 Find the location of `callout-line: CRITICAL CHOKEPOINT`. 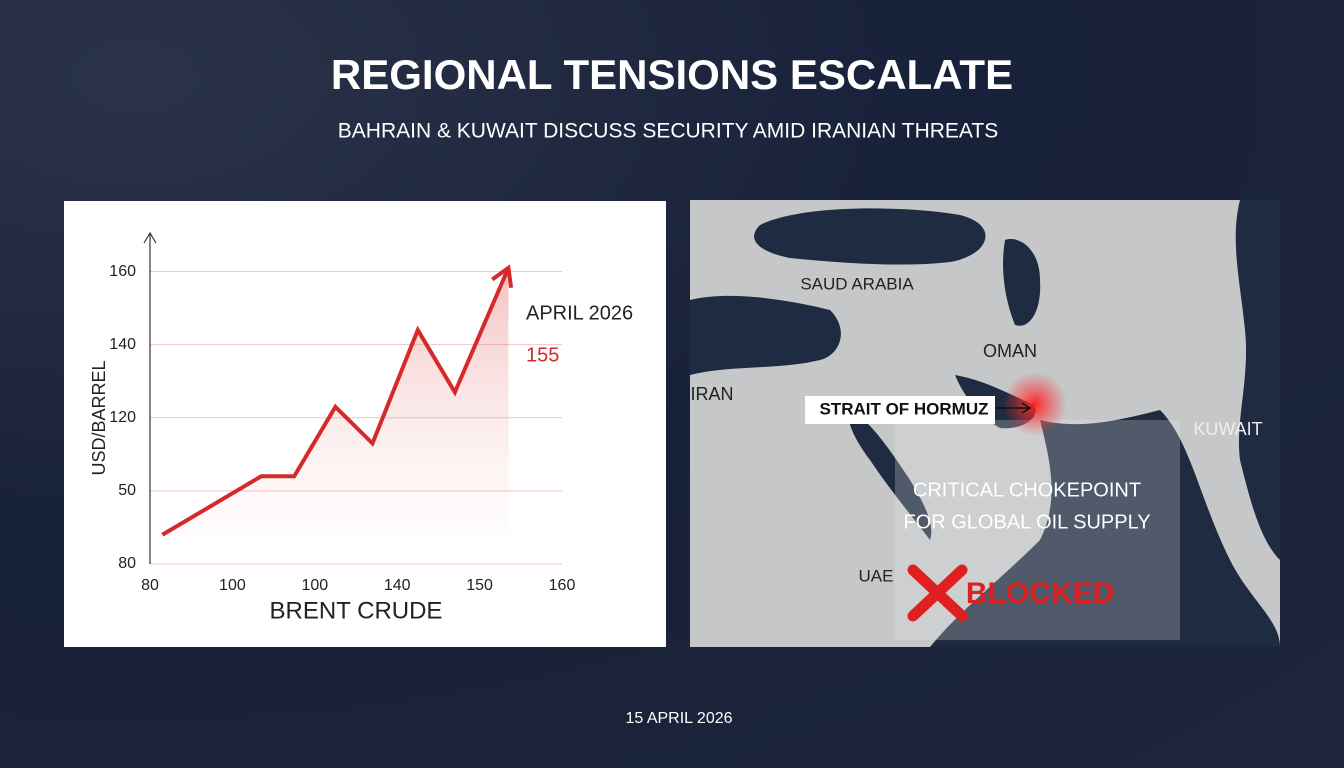

callout-line: CRITICAL CHOKEPOINT is located at coordinates (1027, 490).